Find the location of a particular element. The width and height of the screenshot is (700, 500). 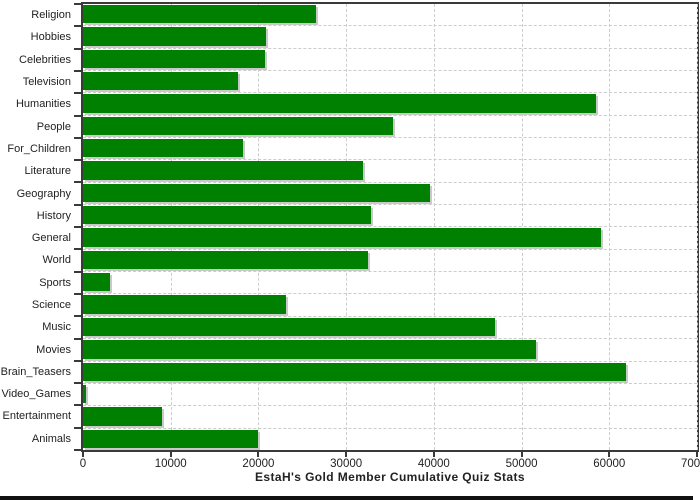

chart-row-television is located at coordinates (390, 82).